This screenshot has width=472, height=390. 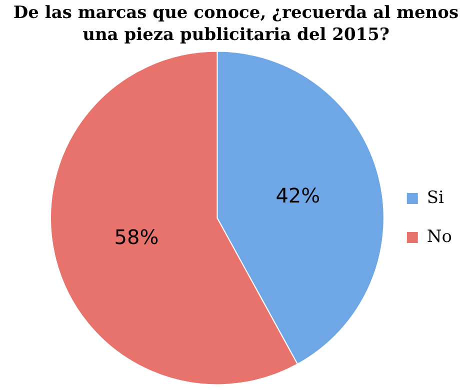 What do you see at coordinates (298, 195) in the screenshot?
I see `data-label: 42%` at bounding box center [298, 195].